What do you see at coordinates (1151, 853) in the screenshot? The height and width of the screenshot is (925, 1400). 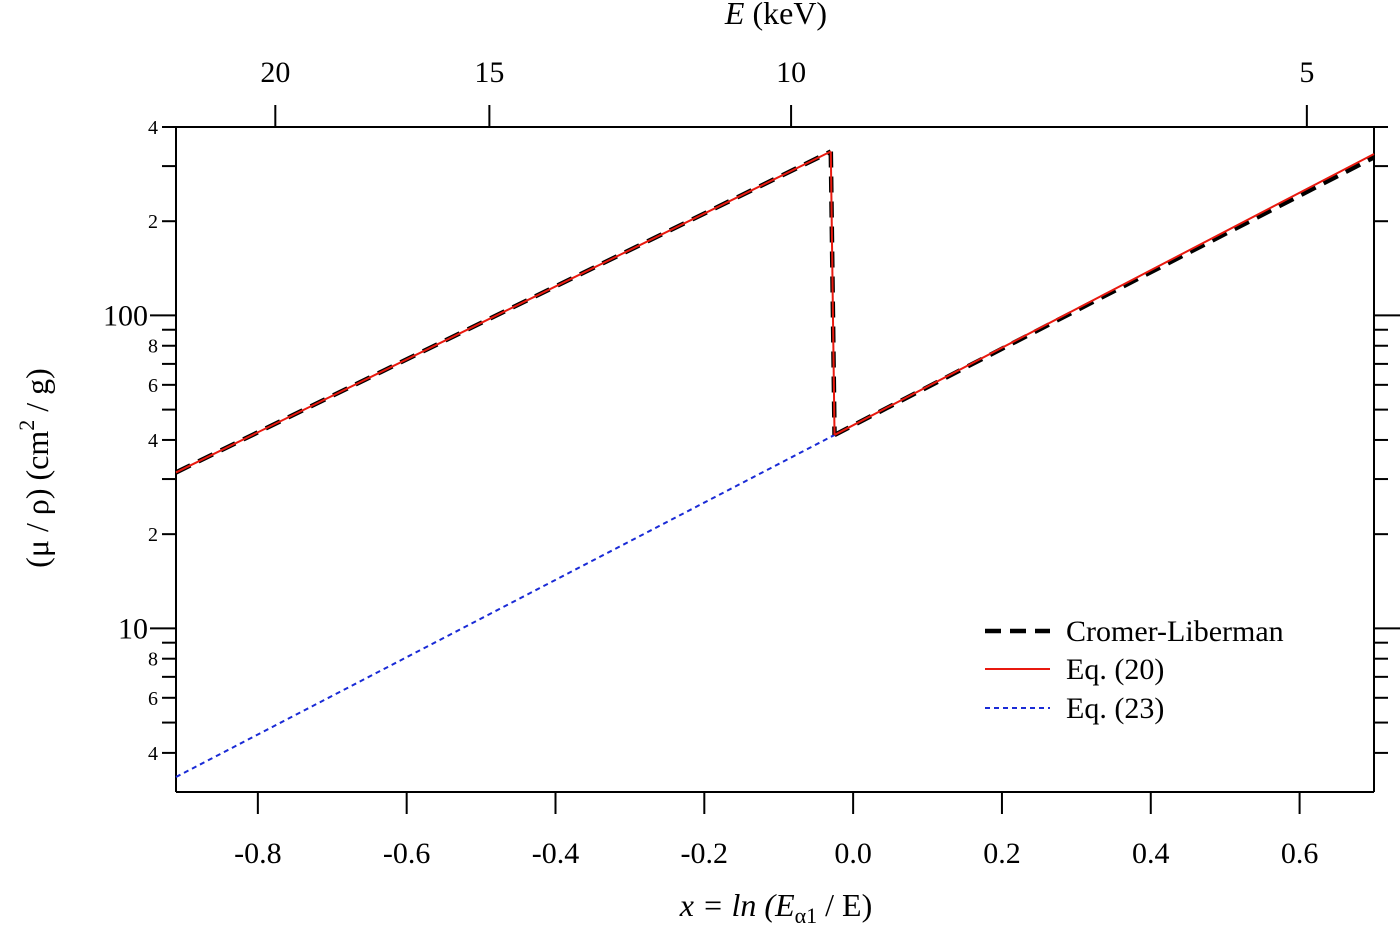 I see `x-tick-label: 0.4` at bounding box center [1151, 853].